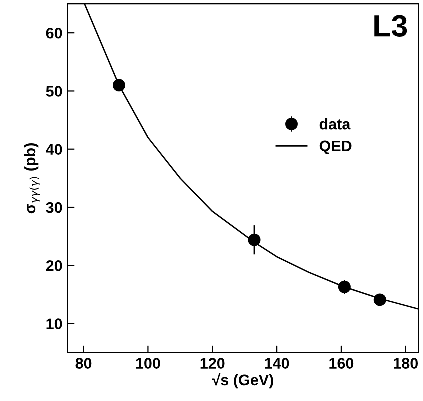 This screenshot has width=423, height=401. I want to click on legend-label: data, so click(335, 124).